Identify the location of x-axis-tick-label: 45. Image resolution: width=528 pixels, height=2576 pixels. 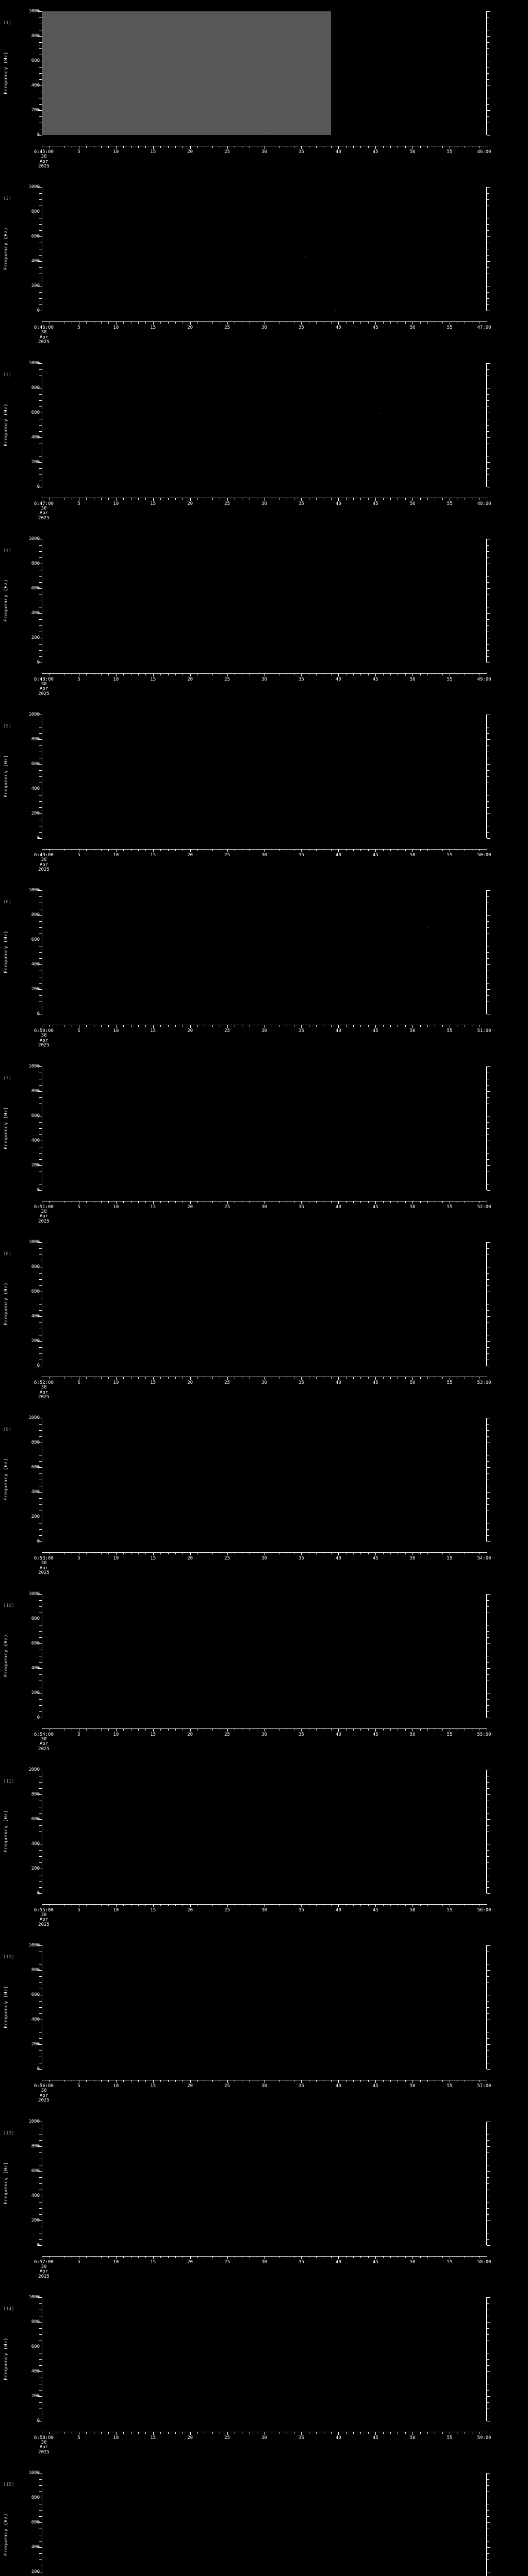
(375, 1910).